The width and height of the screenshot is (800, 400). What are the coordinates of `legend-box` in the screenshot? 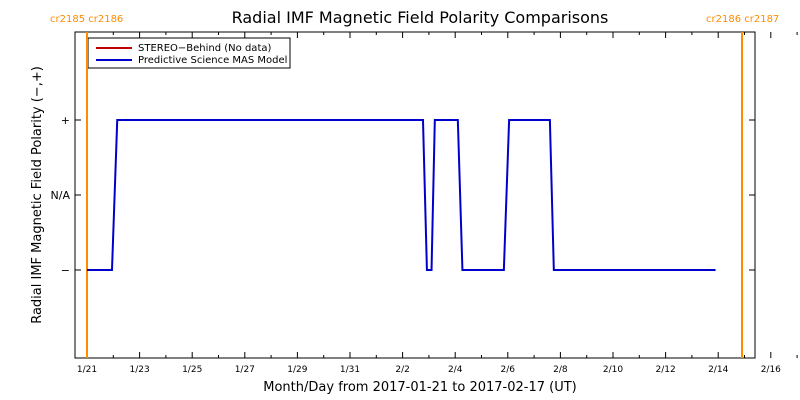 It's located at (189, 53).